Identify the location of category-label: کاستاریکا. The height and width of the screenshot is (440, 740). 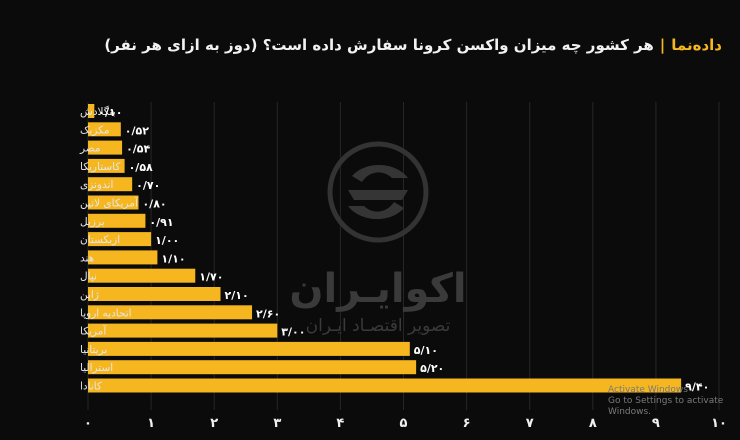
(100, 167).